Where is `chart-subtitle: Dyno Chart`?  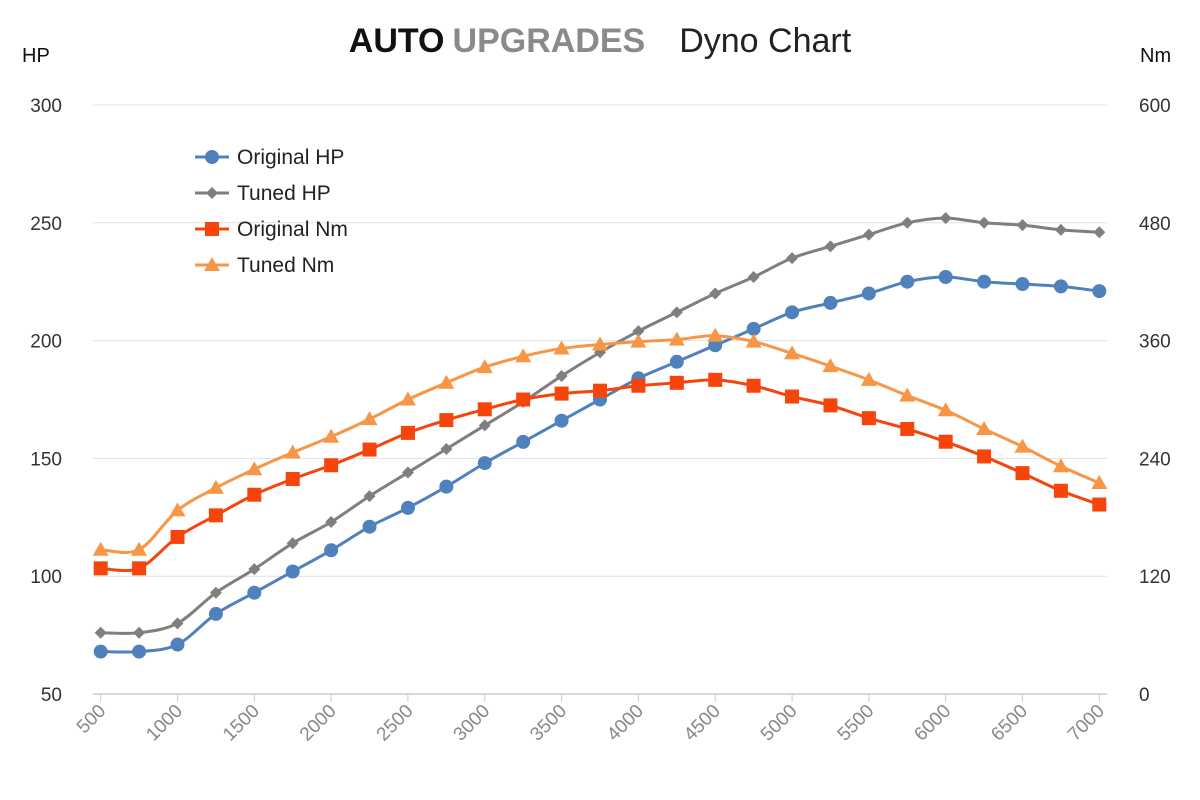 chart-subtitle: Dyno Chart is located at coordinates (765, 41).